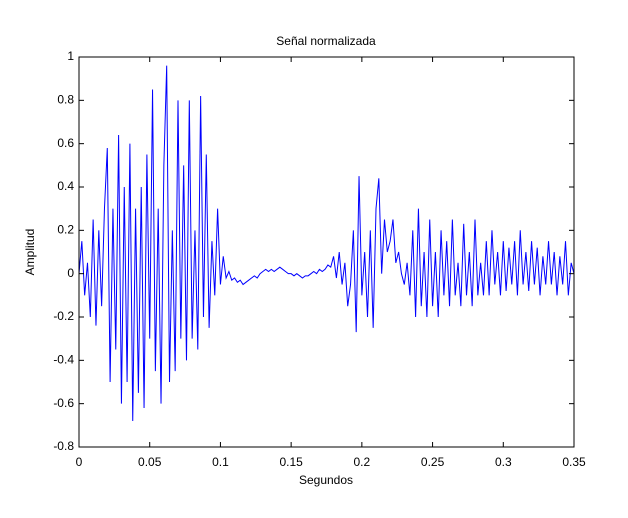 The width and height of the screenshot is (628, 518). I want to click on x-tick-label: 0.15, so click(291, 462).